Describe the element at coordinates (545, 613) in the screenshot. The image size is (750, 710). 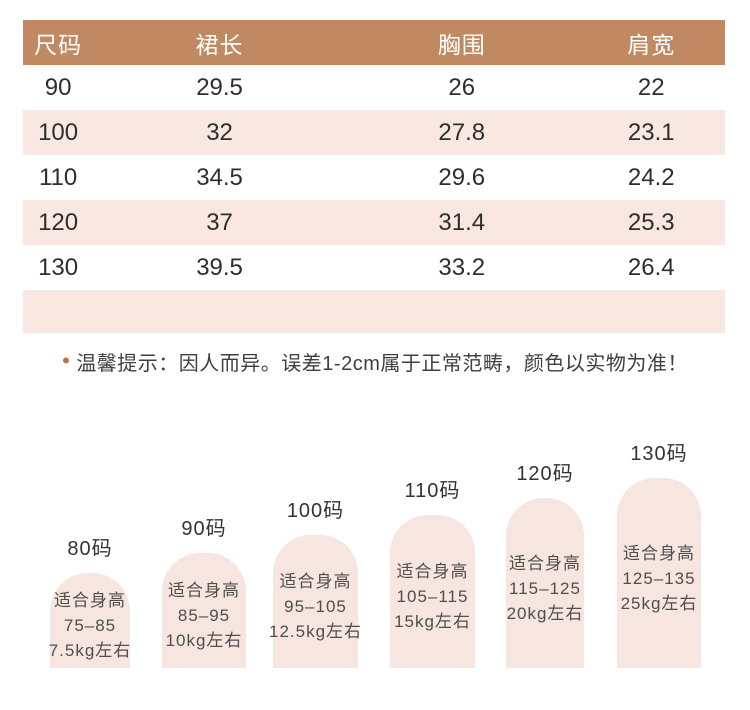
I see `weight: 20kg左右` at that location.